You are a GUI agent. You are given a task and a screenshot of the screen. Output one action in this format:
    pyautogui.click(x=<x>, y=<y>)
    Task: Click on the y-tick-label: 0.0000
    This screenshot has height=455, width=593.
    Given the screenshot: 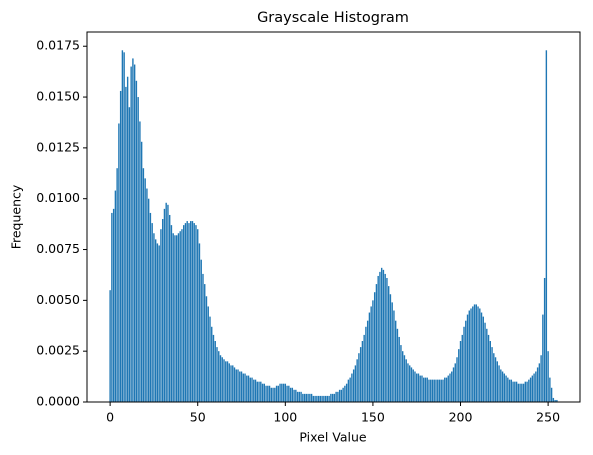 What is the action you would take?
    pyautogui.click(x=58, y=401)
    